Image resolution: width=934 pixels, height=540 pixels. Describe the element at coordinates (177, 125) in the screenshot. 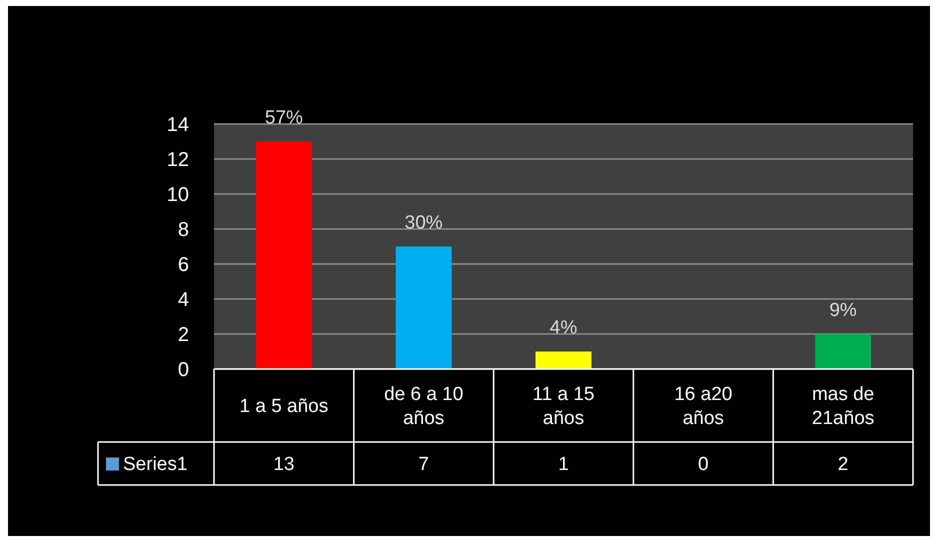

I see `y-tick-label: 14` at that location.